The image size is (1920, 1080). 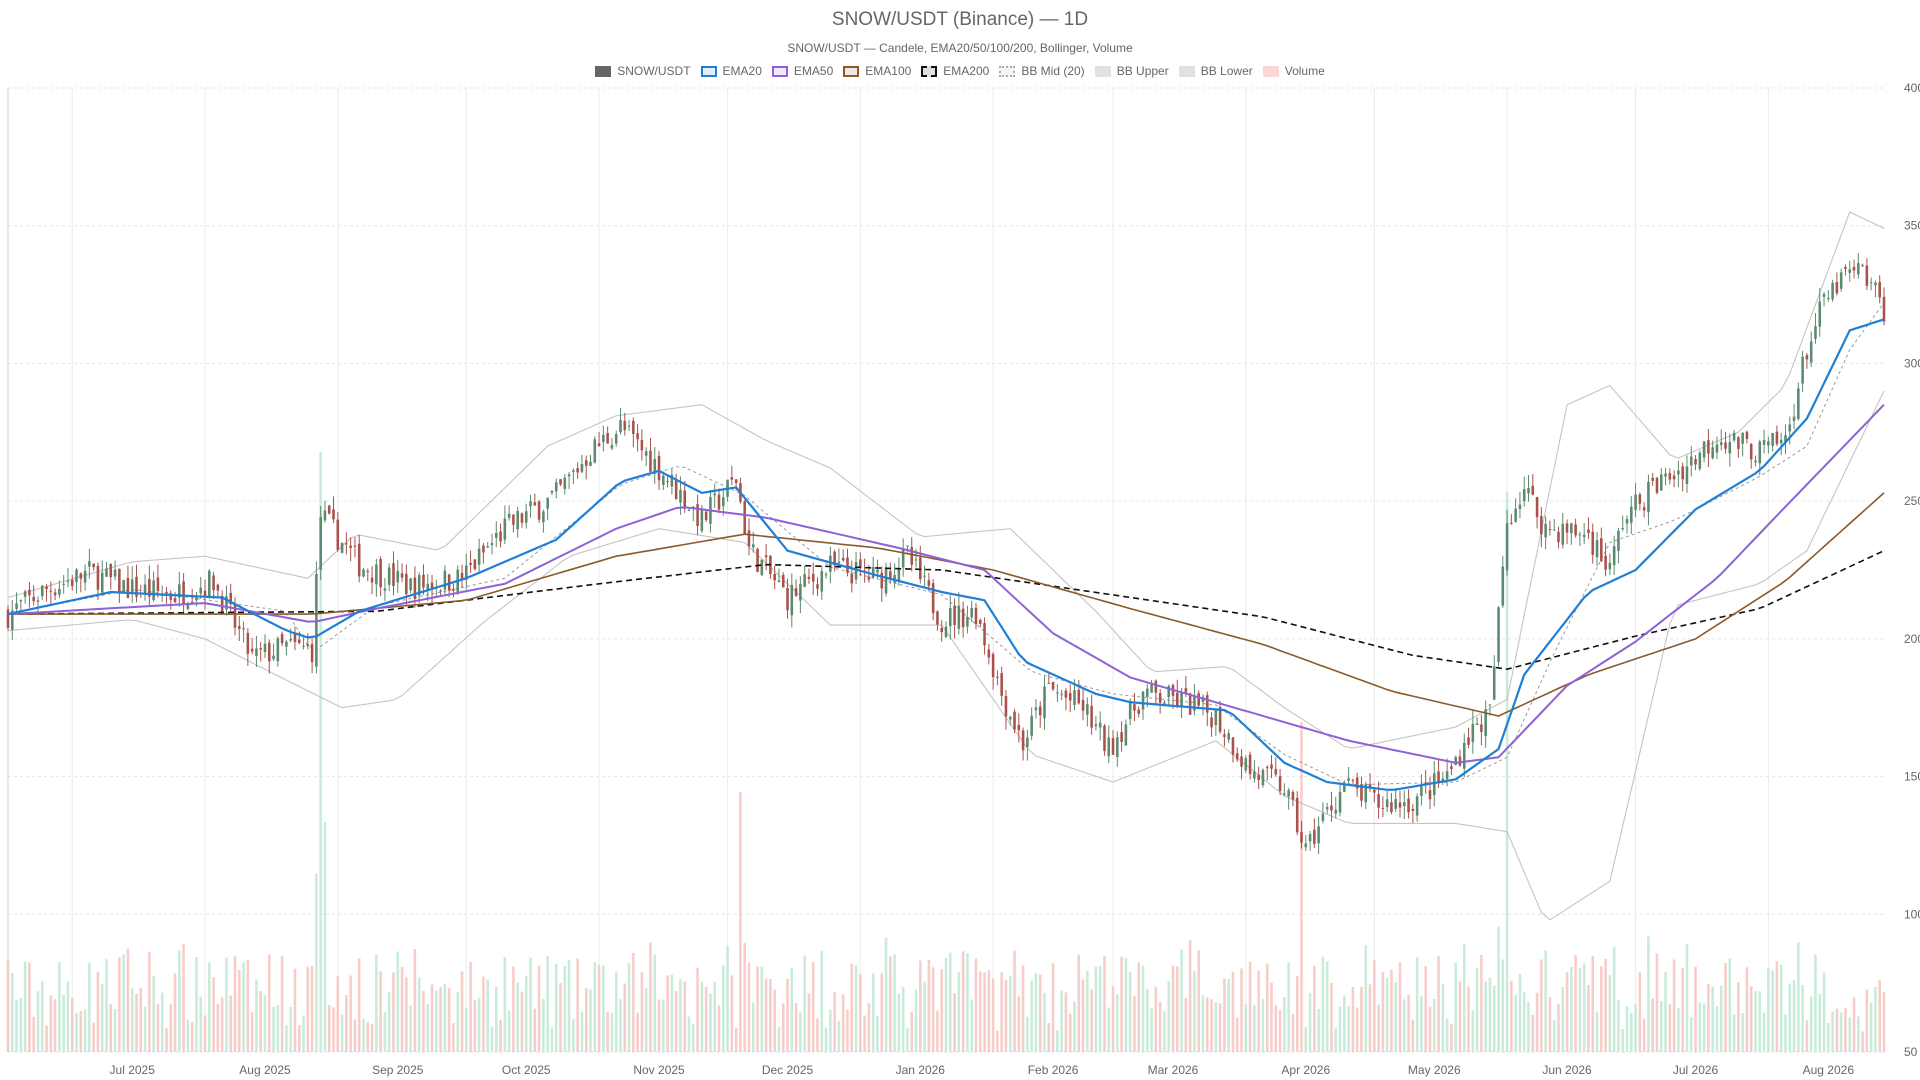 What do you see at coordinates (1131, 71) in the screenshot?
I see `legend-item: BB Upper` at bounding box center [1131, 71].